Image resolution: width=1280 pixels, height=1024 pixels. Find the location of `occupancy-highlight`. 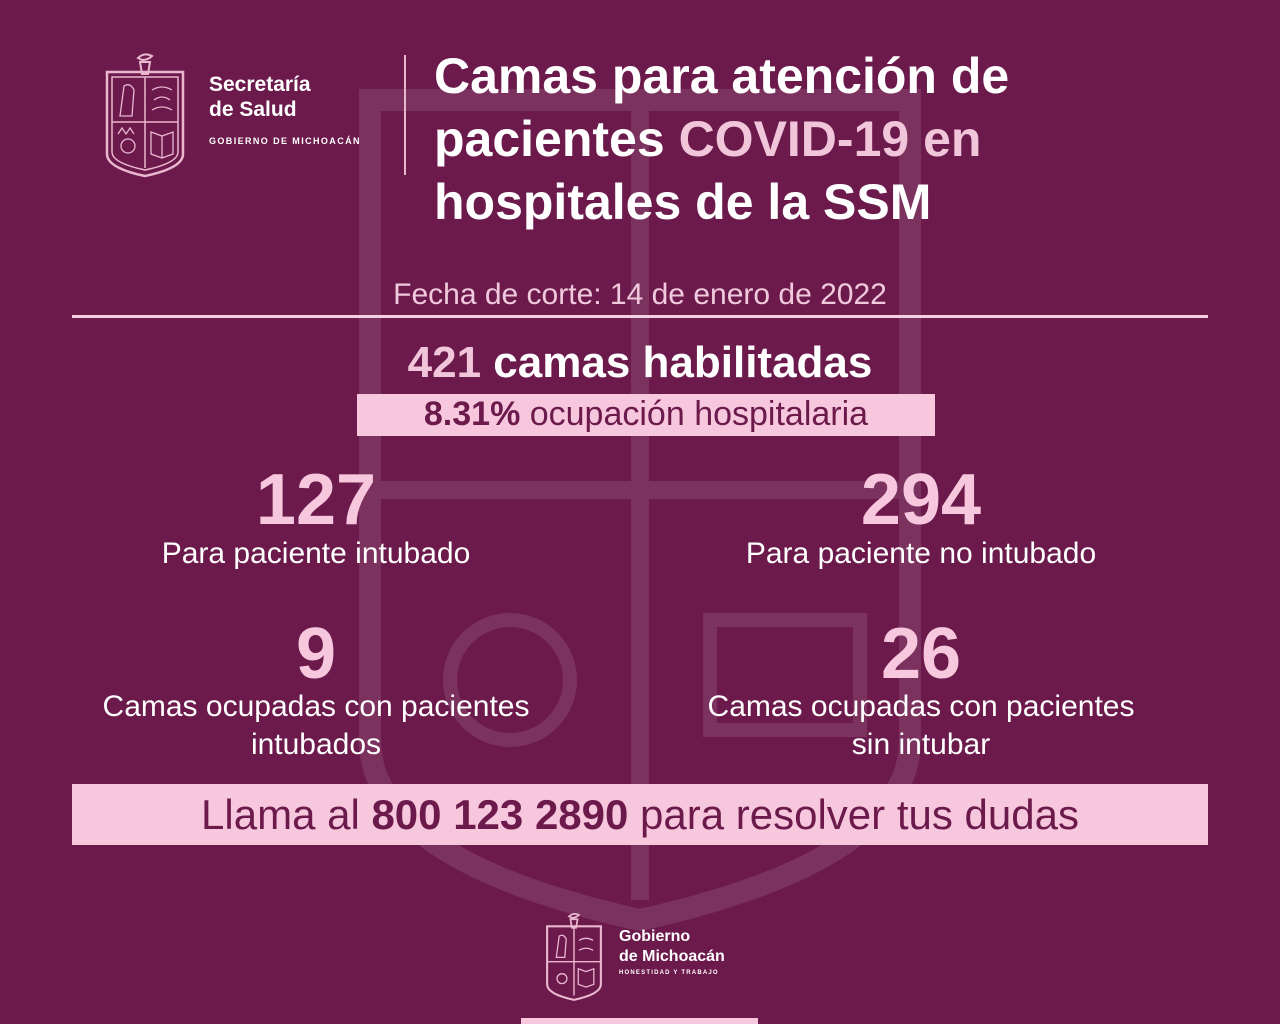

occupancy-highlight is located at coordinates (646, 415).